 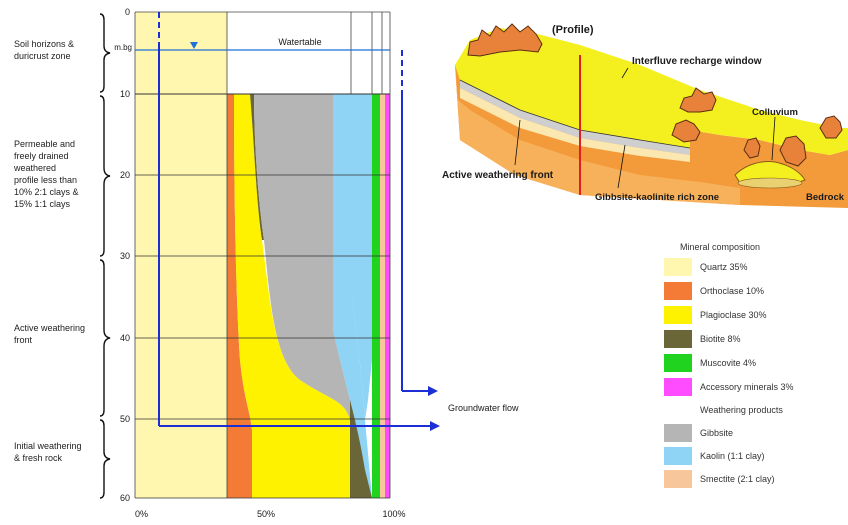 I want to click on colluvium-base, so click(x=770, y=183).